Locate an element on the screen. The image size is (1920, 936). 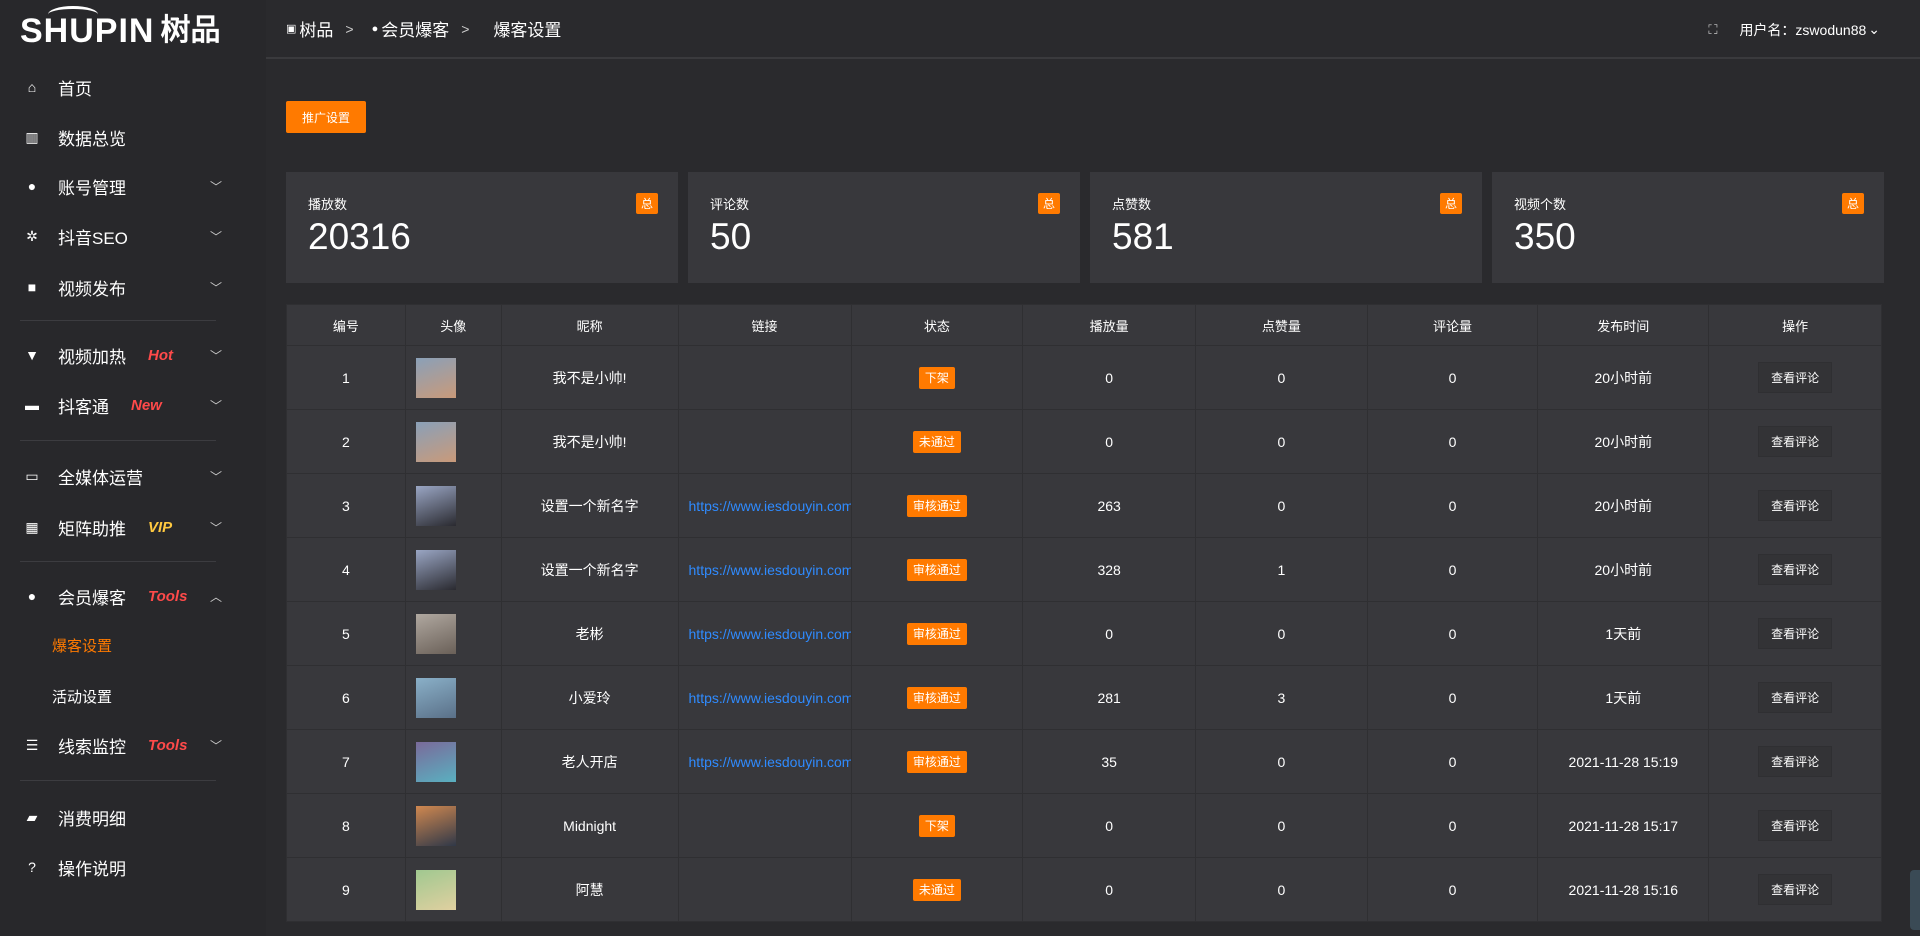
plays: 0 is located at coordinates (1109, 441).